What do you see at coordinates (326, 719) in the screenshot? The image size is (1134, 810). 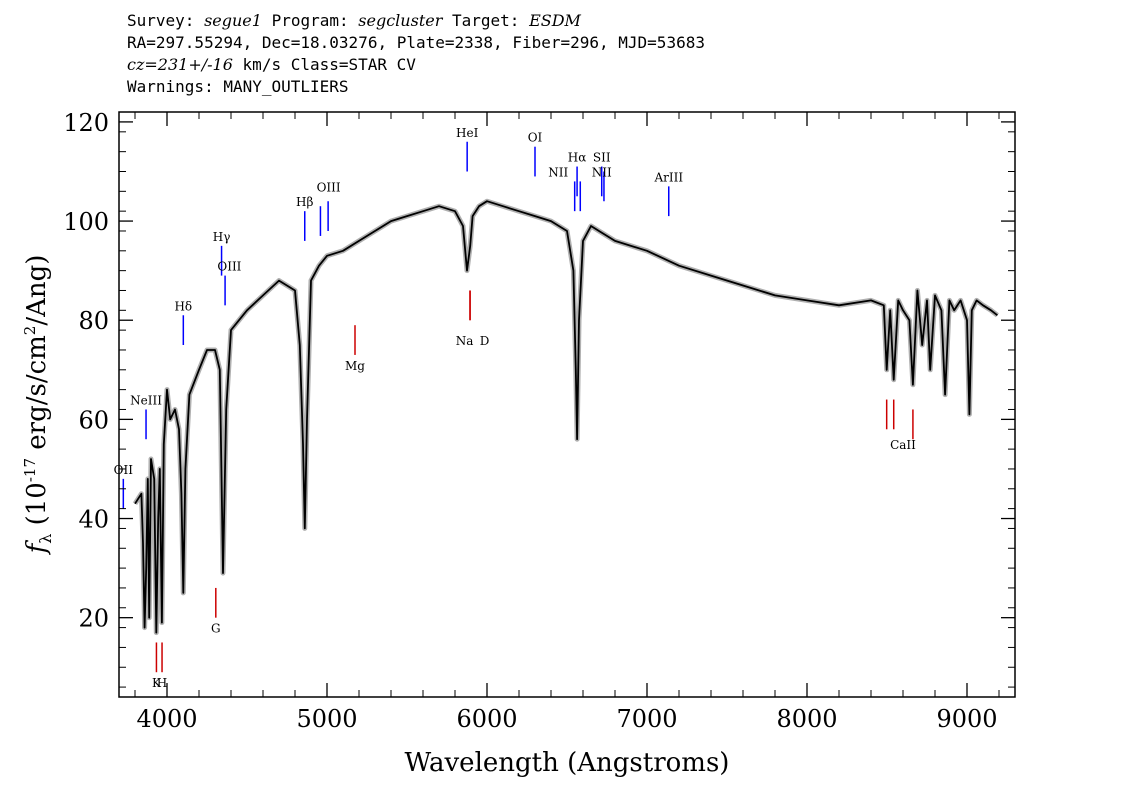 I see `x-tick-label: 5000` at bounding box center [326, 719].